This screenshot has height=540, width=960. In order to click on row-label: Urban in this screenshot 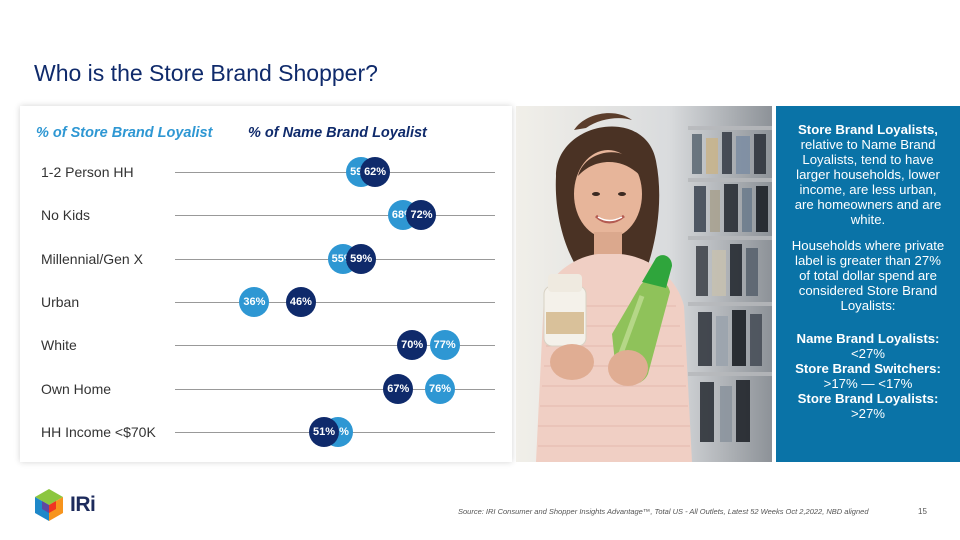, I will do `click(60, 301)`.